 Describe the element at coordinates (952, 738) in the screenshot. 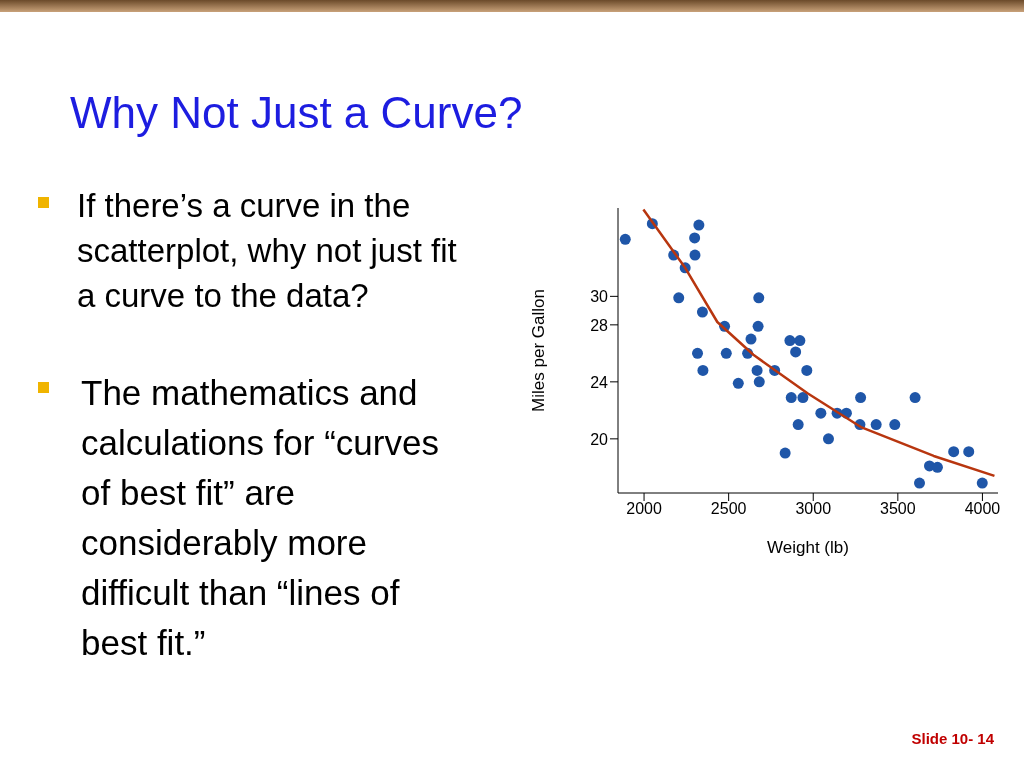

I see `text: Slide 10- 14` at that location.